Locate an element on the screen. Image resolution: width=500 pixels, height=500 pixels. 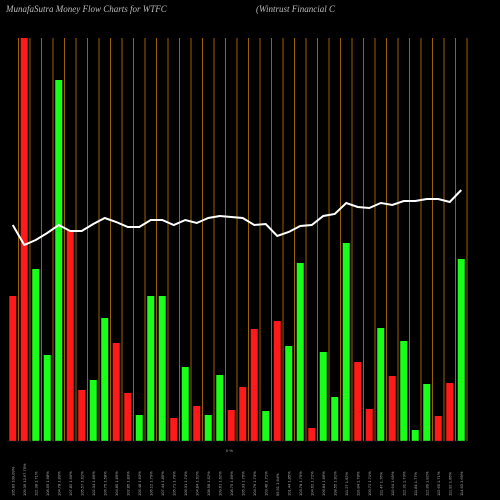
x-tick-label: 103.46 1.71% is located at coordinates (265, 483).